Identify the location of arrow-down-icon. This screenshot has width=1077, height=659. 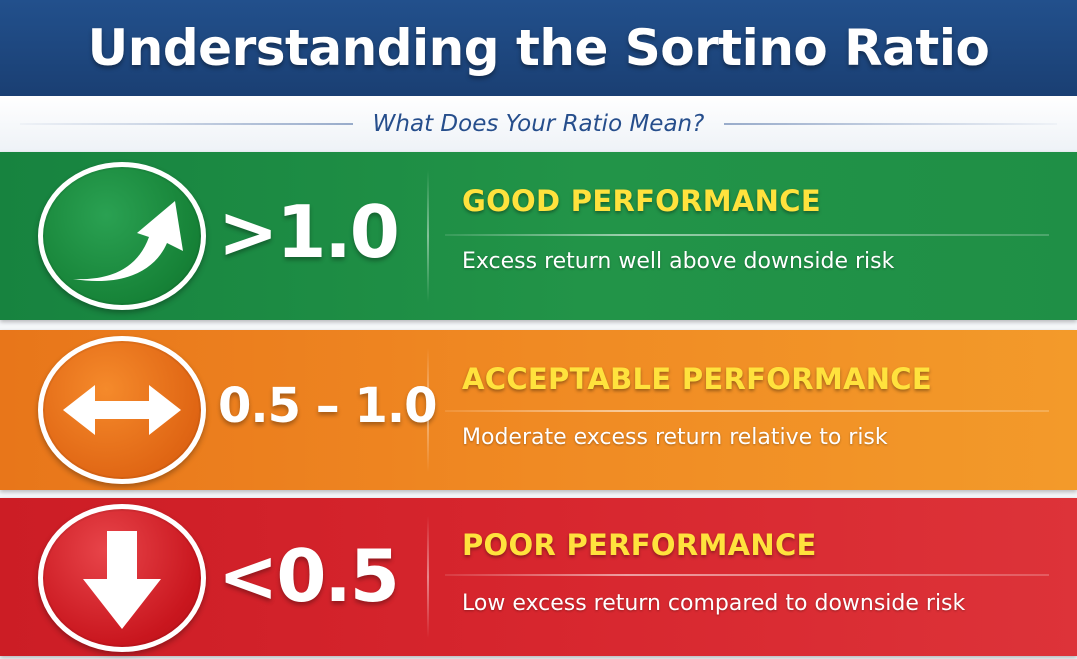
(122, 578).